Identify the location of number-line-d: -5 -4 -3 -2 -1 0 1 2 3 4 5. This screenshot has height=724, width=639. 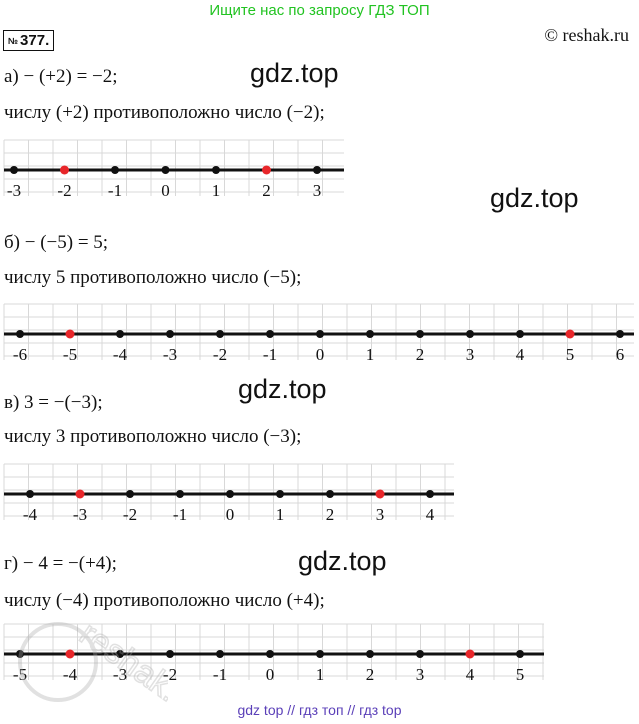
(273, 653).